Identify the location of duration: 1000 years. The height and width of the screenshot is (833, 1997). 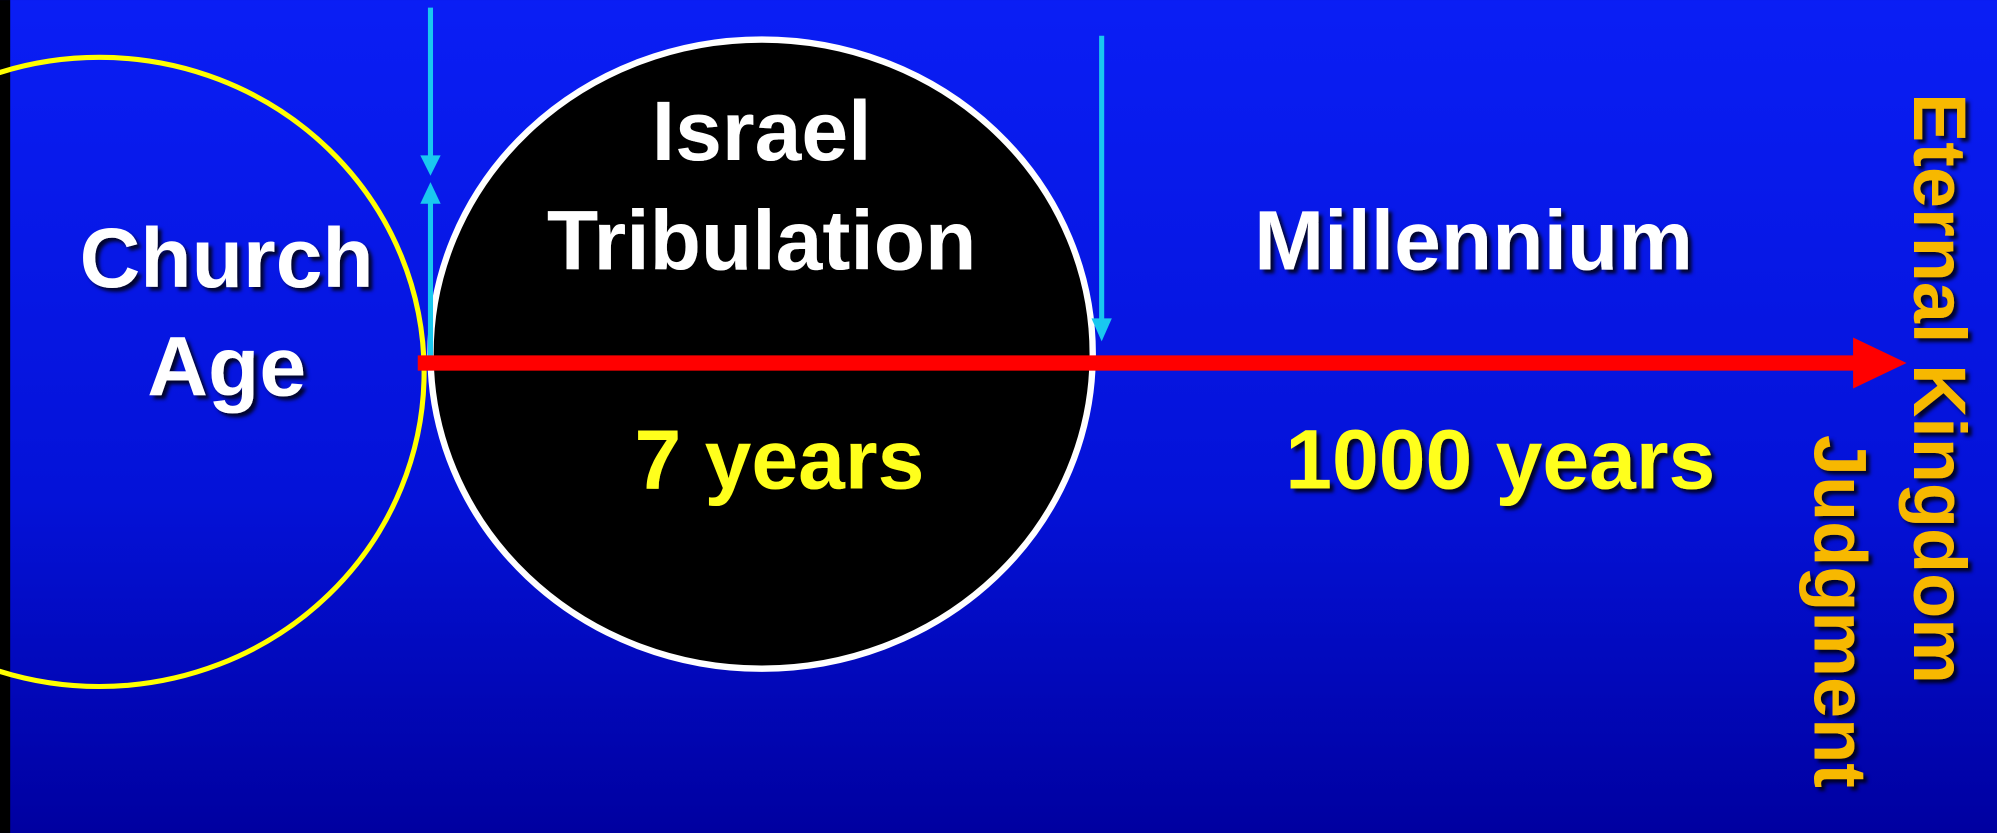
(1500, 459).